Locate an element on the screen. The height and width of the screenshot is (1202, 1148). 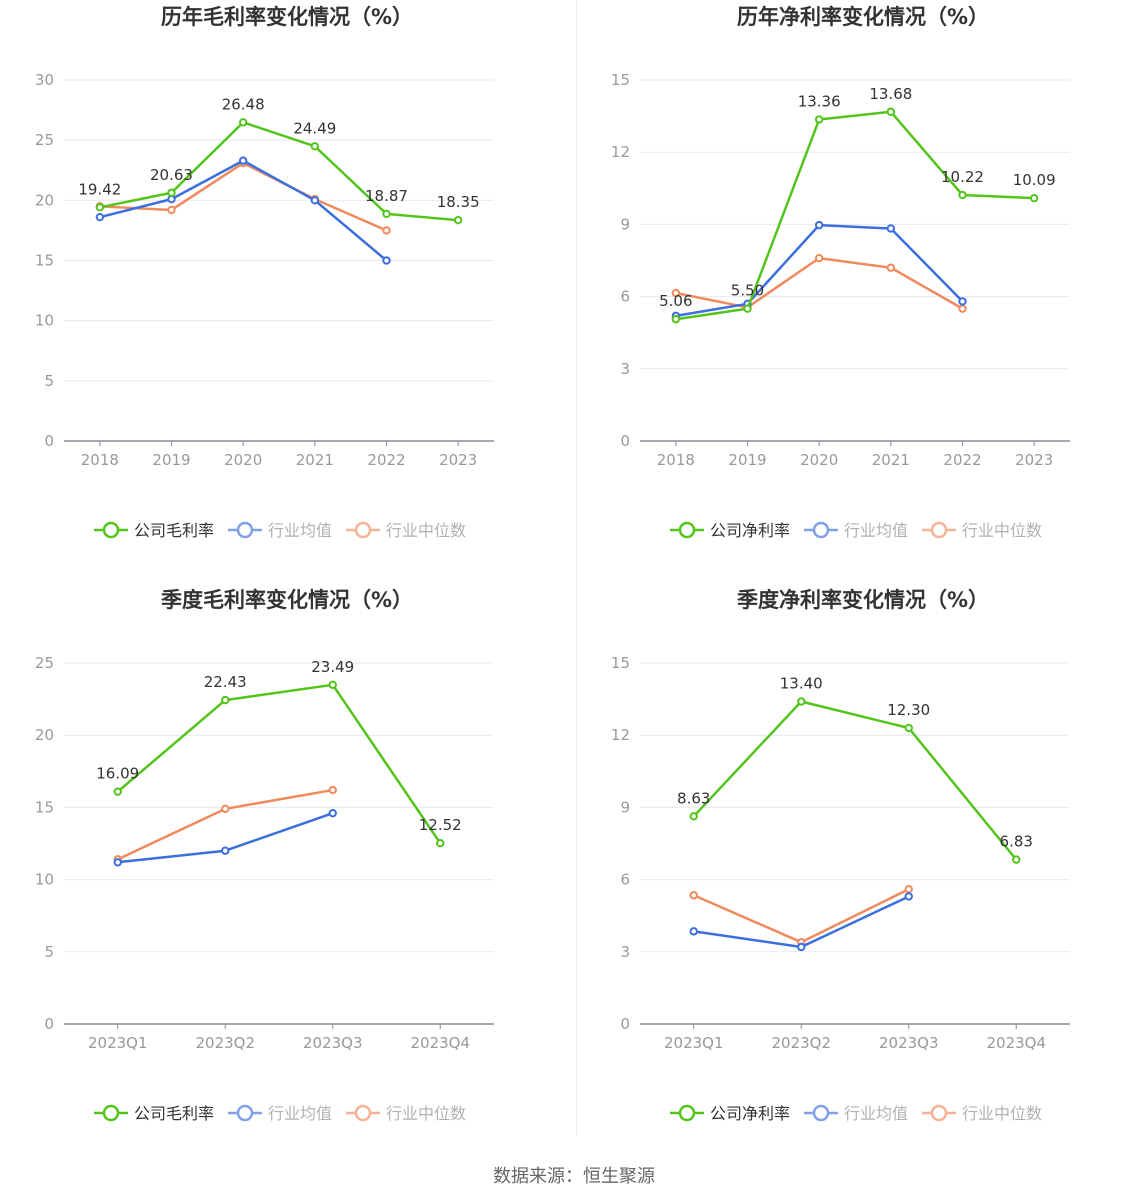
data-label: 24.49 is located at coordinates (314, 128).